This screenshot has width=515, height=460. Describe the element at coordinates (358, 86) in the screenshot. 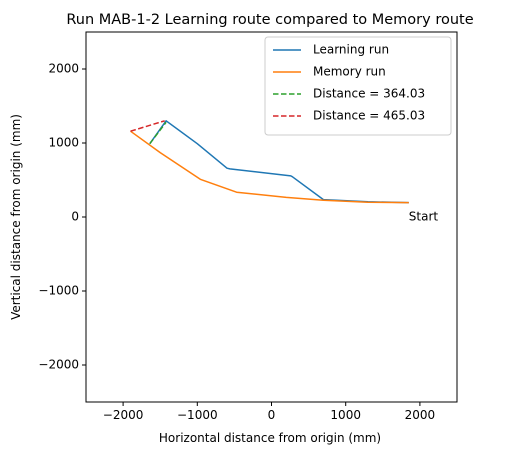

I see `legend` at that location.